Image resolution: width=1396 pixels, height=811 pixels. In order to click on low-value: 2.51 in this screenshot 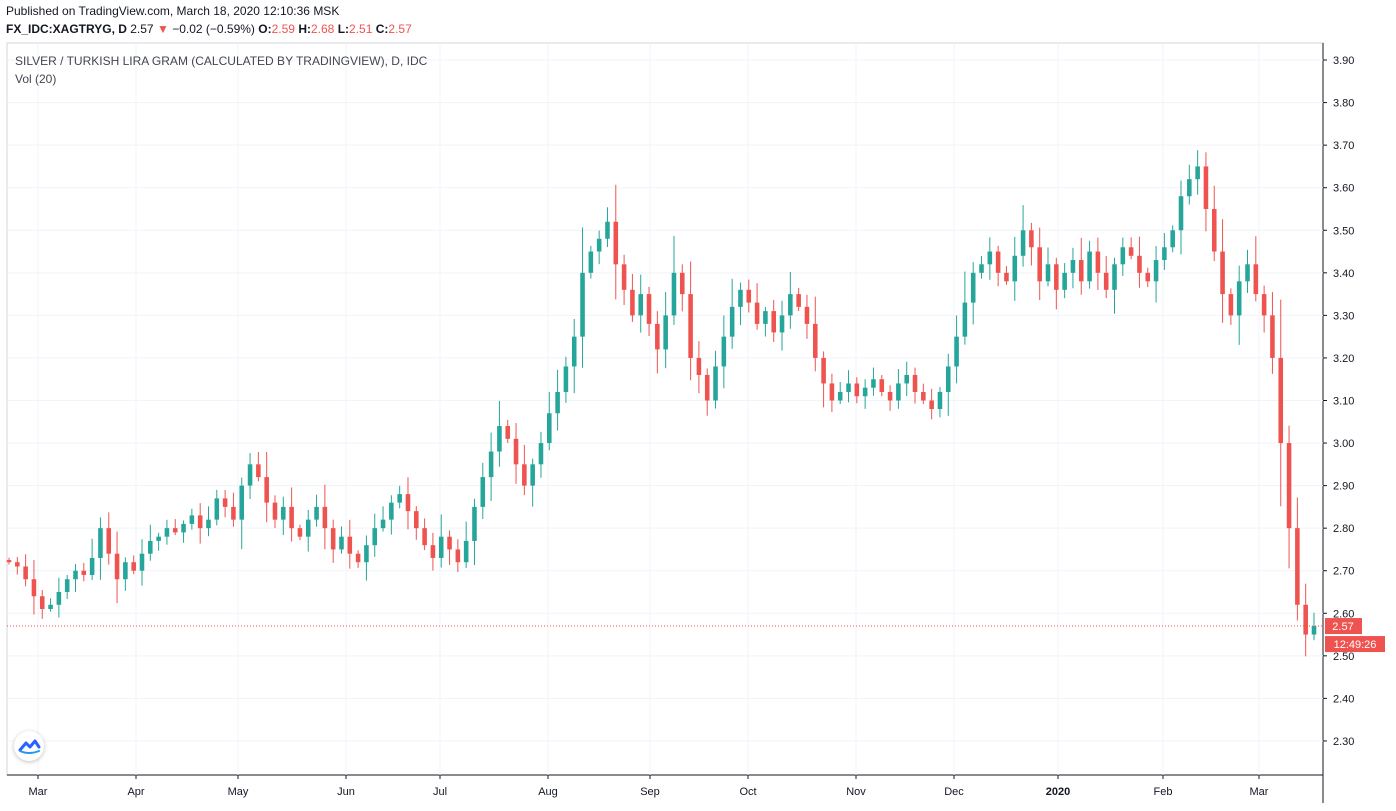, I will do `click(361, 29)`.